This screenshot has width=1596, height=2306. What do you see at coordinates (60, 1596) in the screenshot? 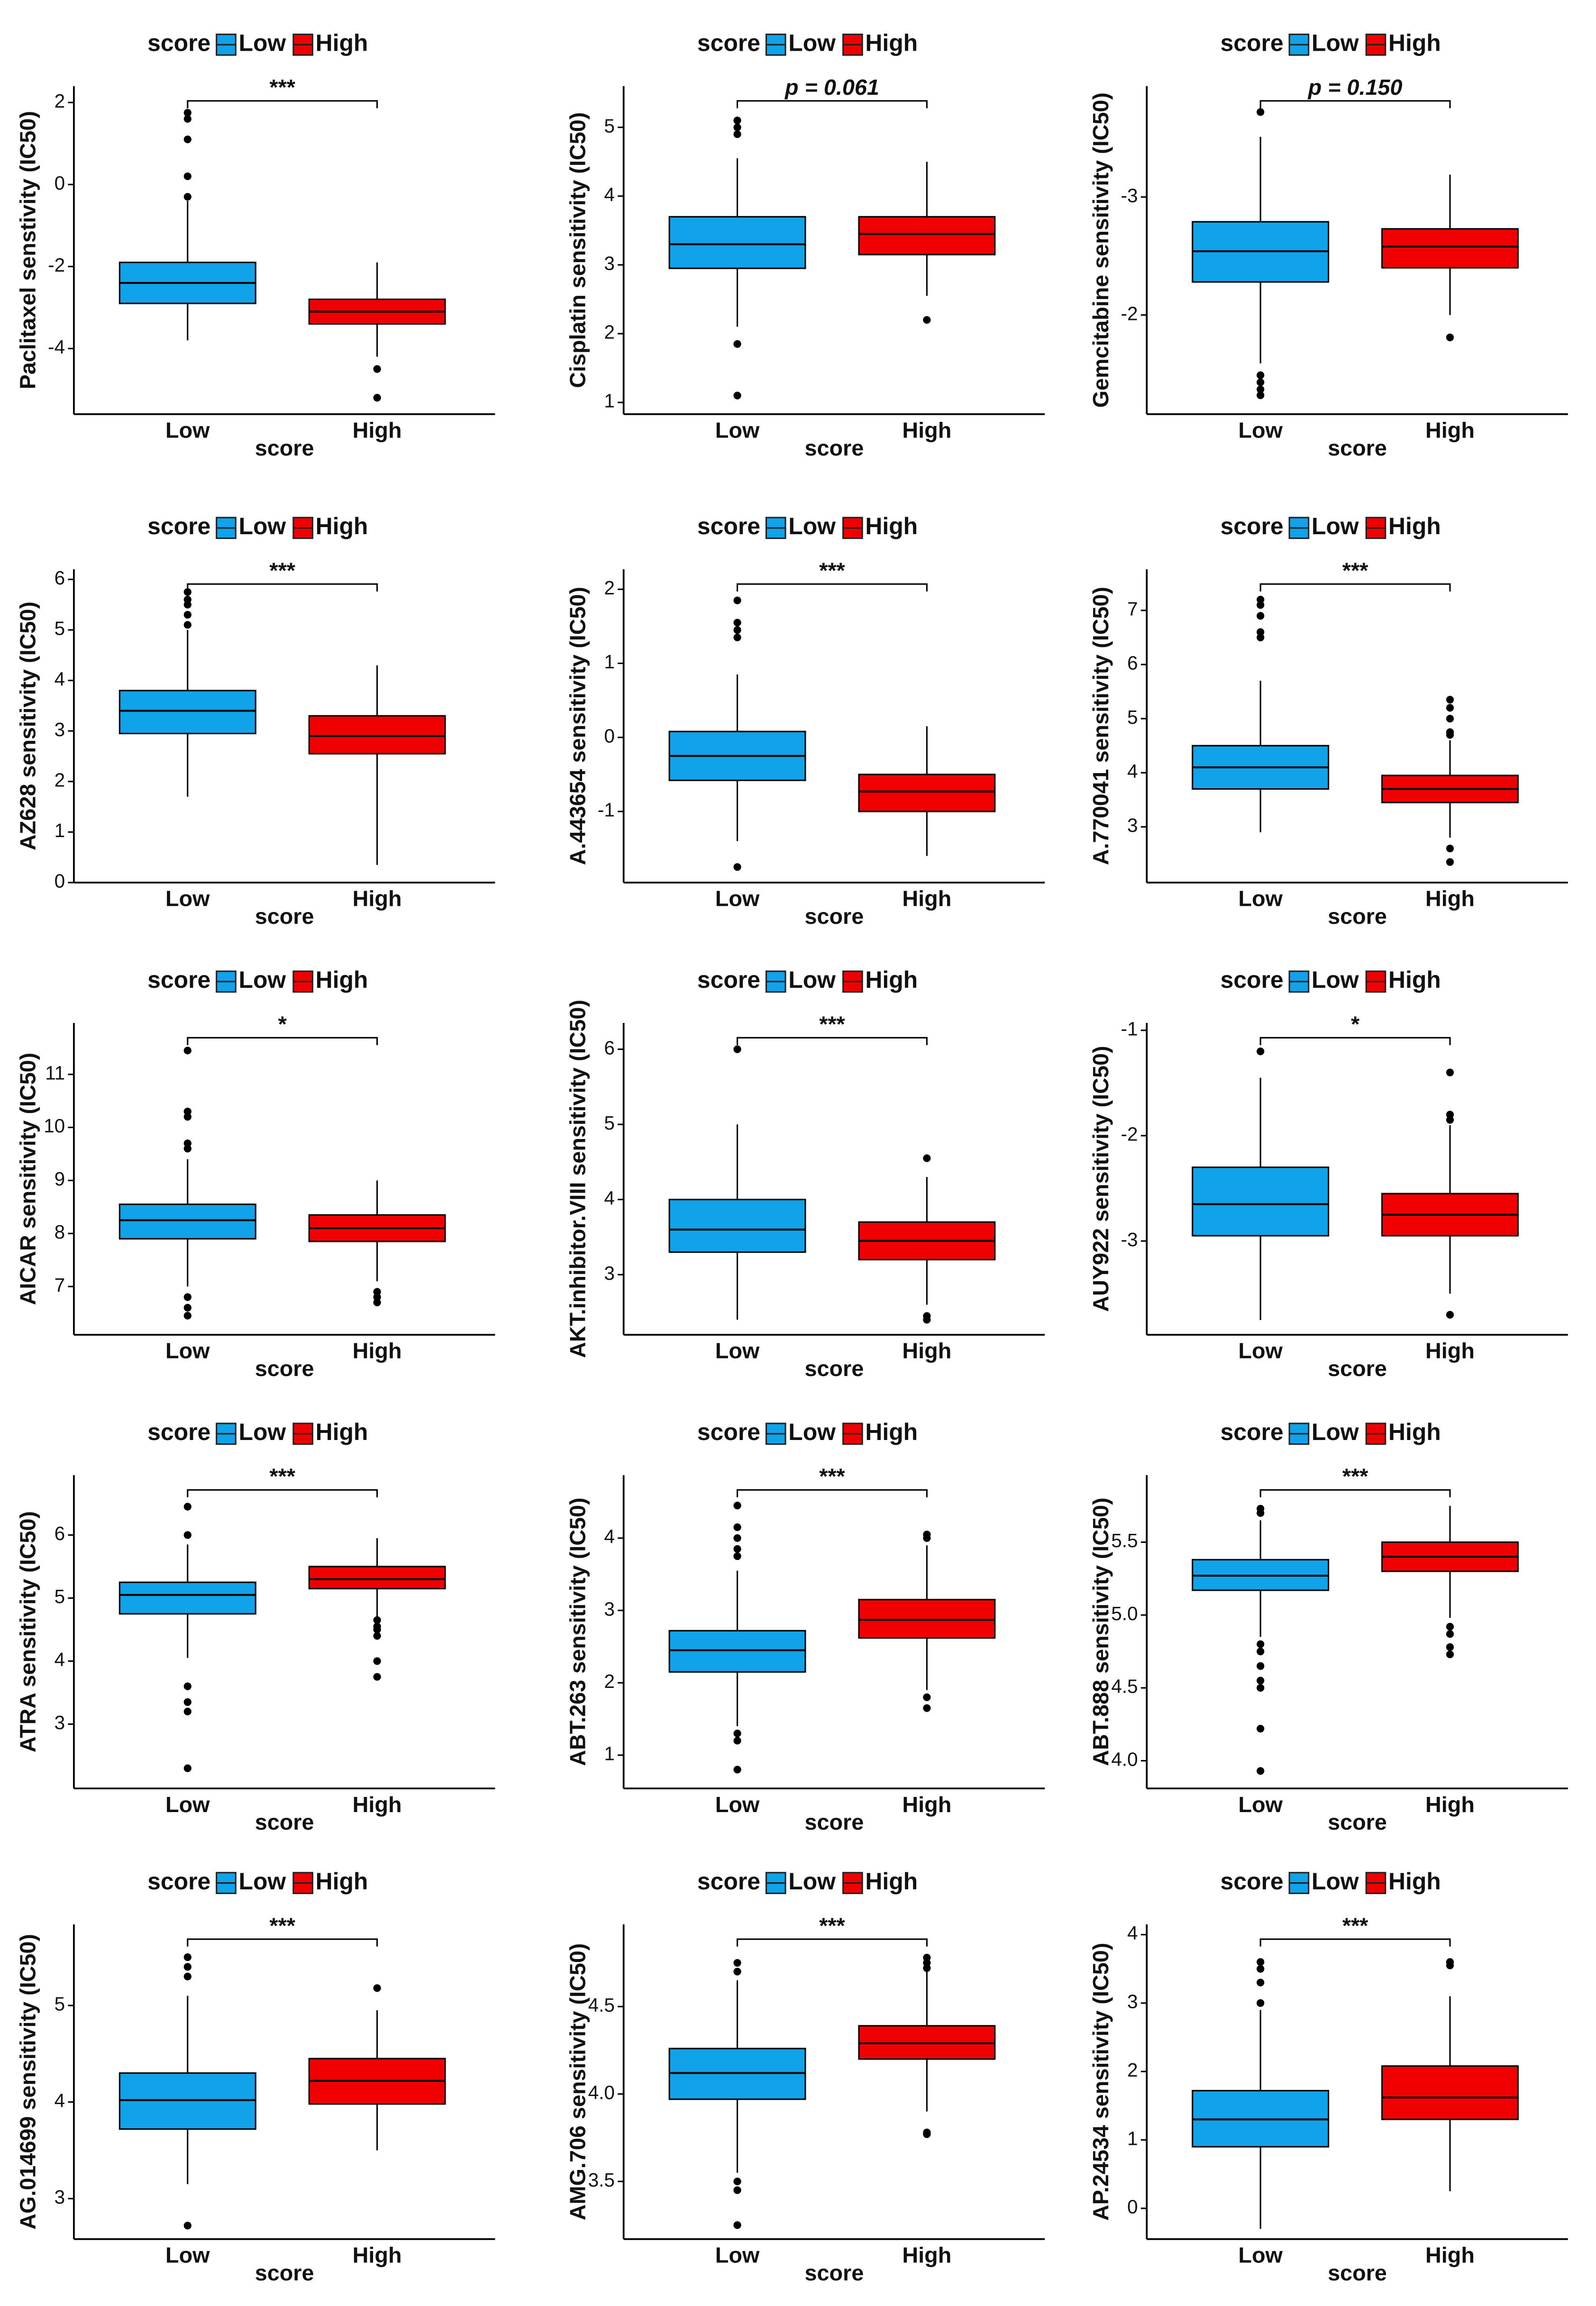
I see `y-tick-label: 5` at bounding box center [60, 1596].